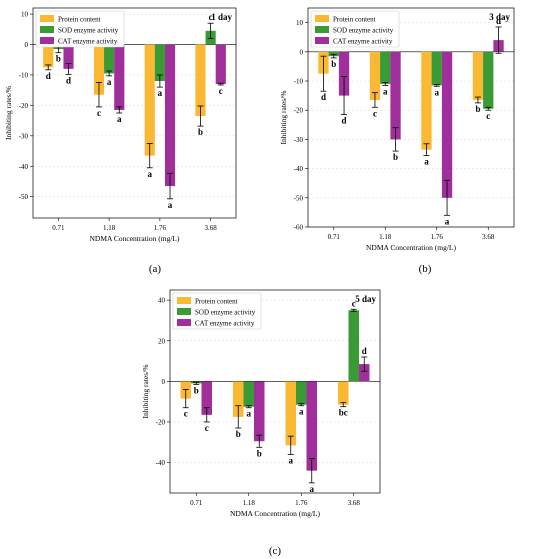  Describe the element at coordinates (162, 301) in the screenshot. I see `y-tick-label: 40` at that location.